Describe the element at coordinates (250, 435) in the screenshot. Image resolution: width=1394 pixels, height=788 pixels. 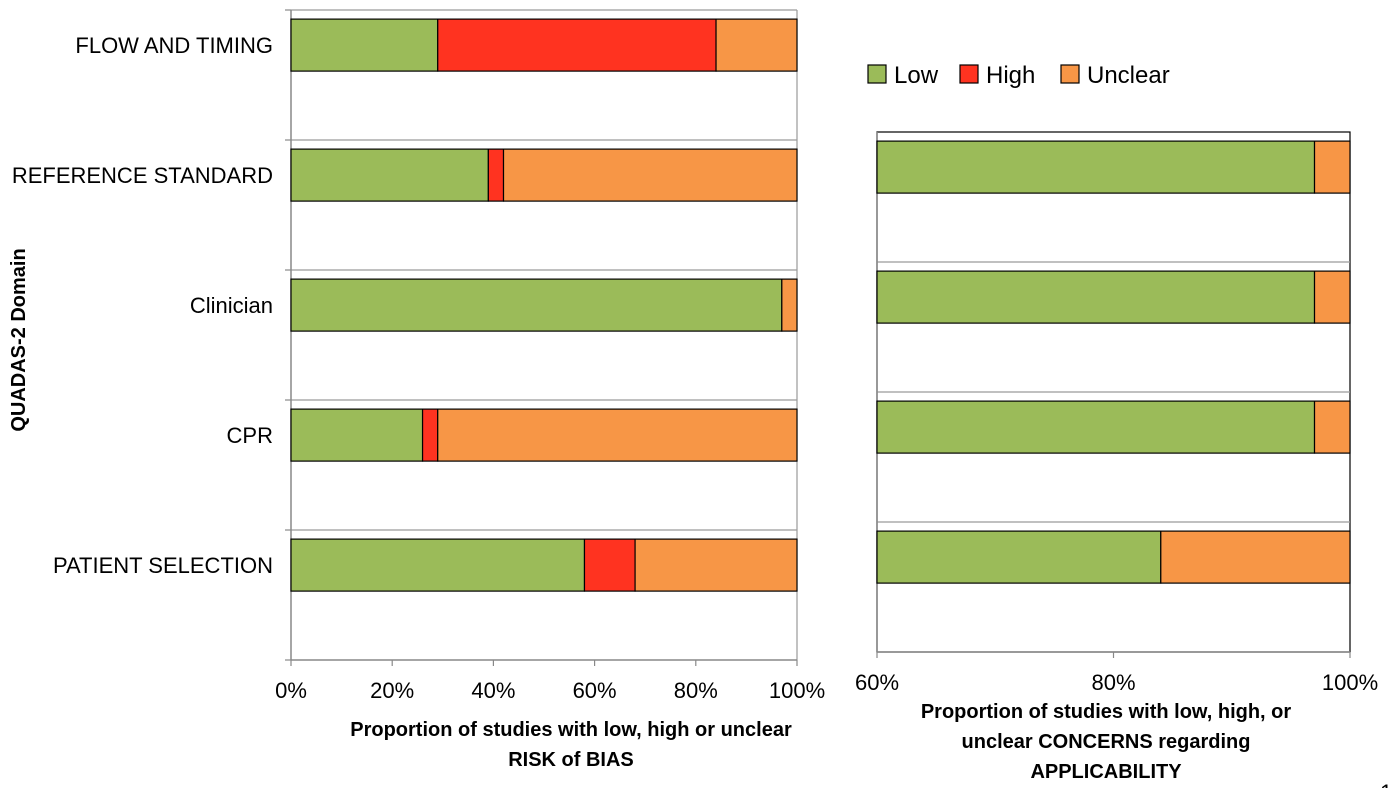
I see `category-label: CPR` at that location.